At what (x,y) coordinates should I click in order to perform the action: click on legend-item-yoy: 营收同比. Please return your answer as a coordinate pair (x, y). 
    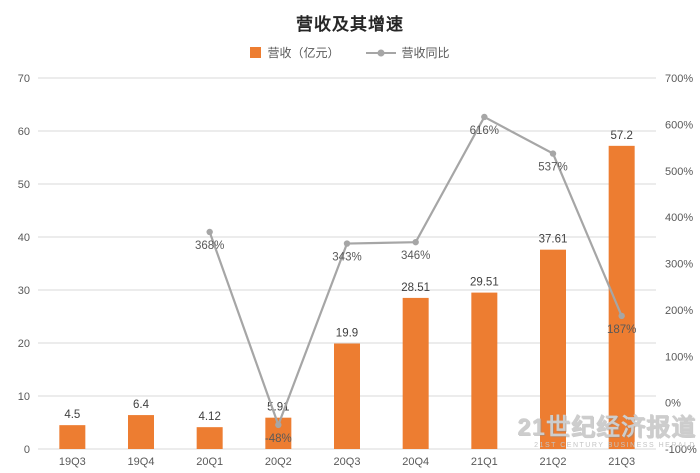
    Looking at the image, I should click on (407, 52).